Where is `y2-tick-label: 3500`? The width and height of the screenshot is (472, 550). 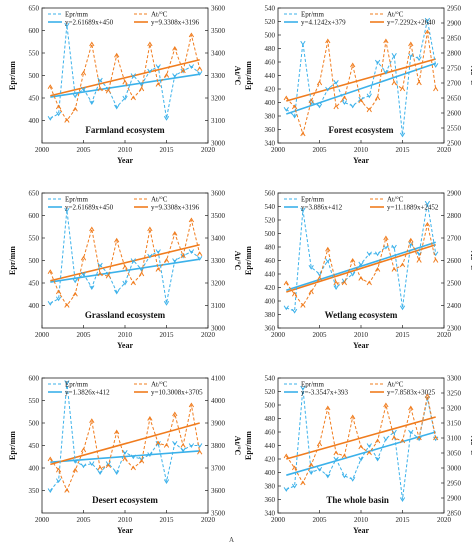
y2-tick-label: 3500 is located at coordinates (218, 514).